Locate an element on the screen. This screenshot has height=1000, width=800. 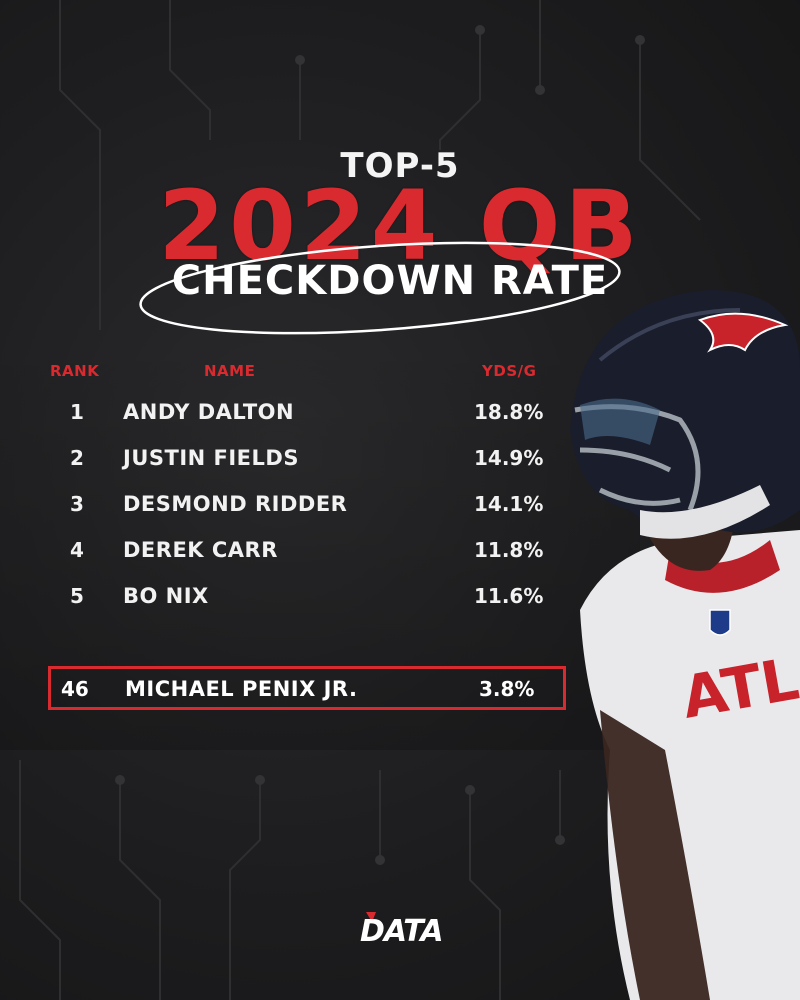
row-name: JUSTIN FIELDS is located at coordinates (211, 458).